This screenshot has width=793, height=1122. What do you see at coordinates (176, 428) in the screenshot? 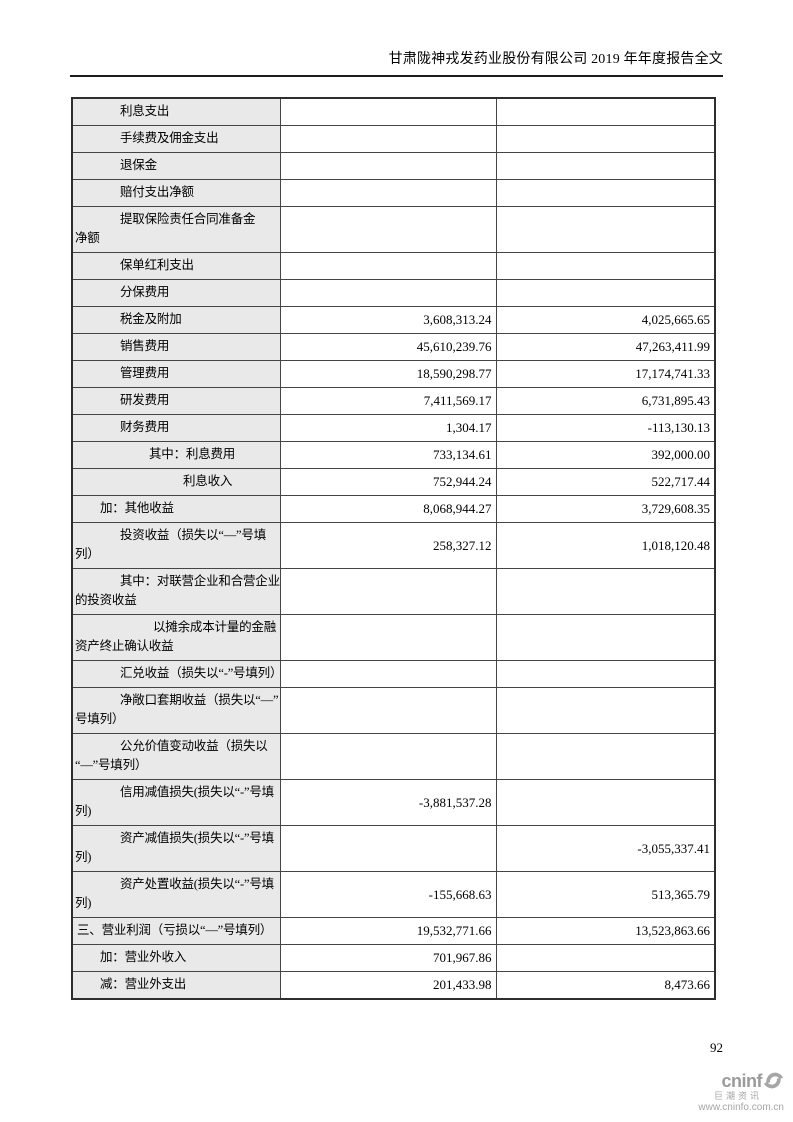
I see `row-label: 财务费用` at bounding box center [176, 428].